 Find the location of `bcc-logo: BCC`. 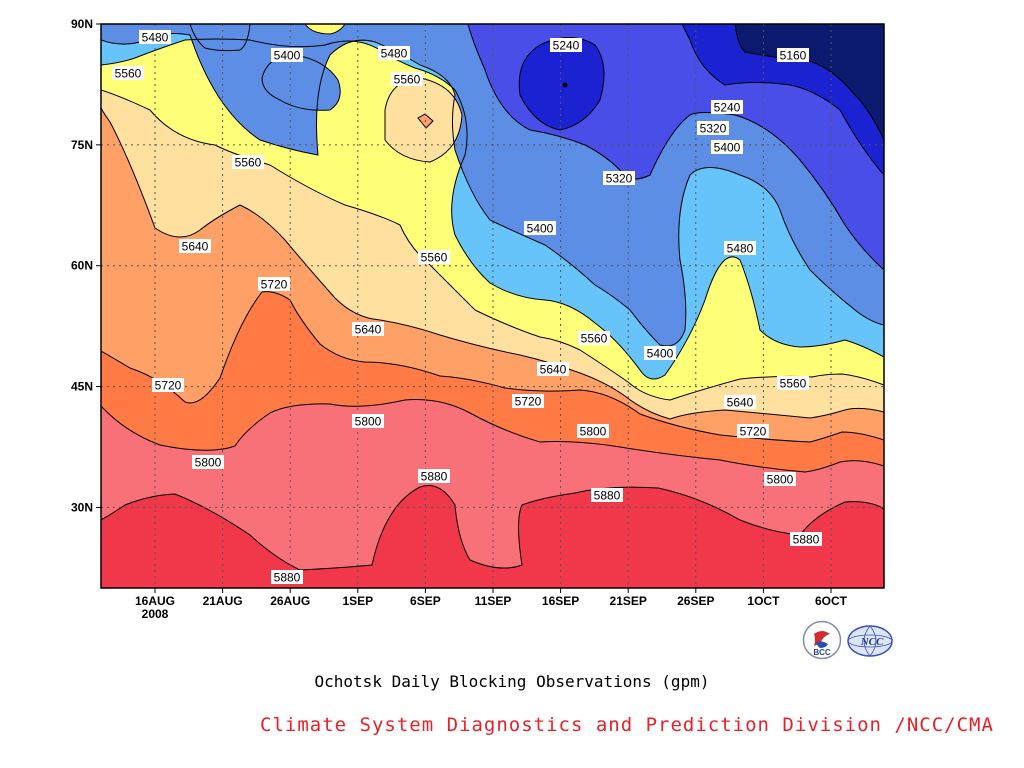

bcc-logo: BCC is located at coordinates (822, 642).